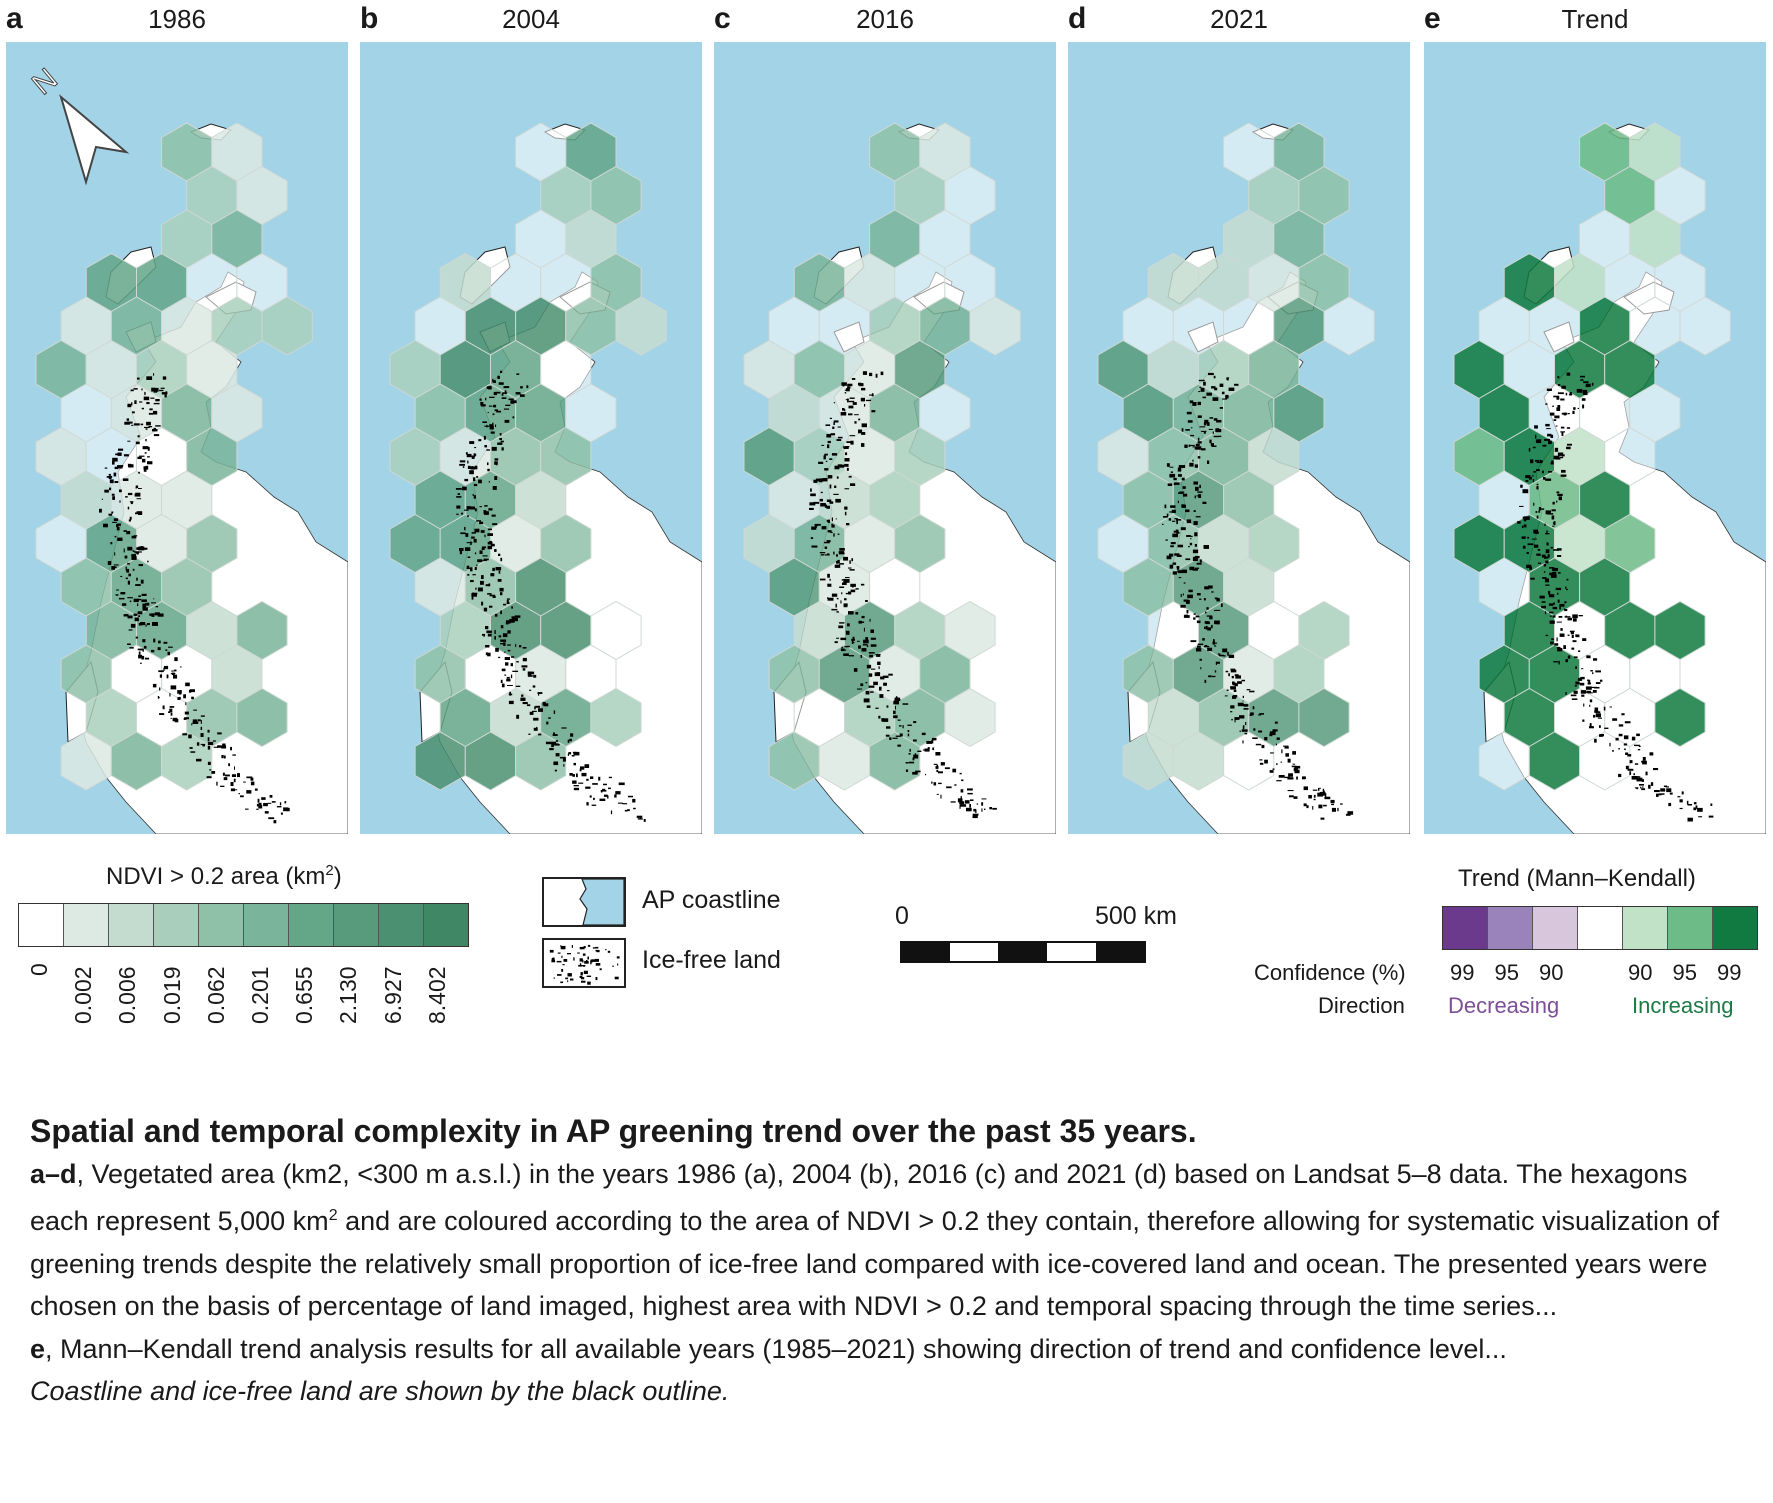  Describe the element at coordinates (86, 925) in the screenshot. I see `ndvi-swatch` at that location.